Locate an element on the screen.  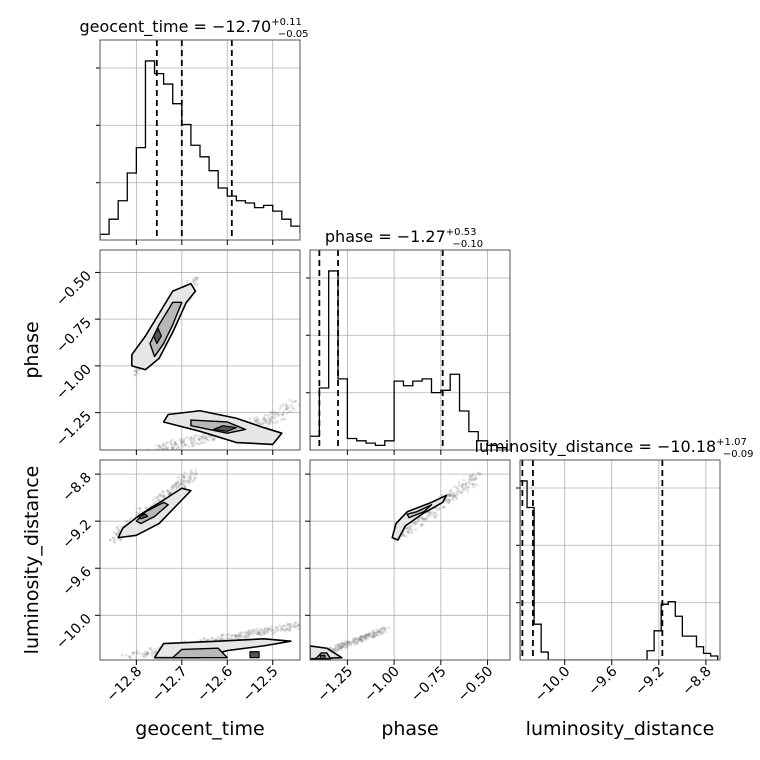
title-sup-phase: +0.53 is located at coordinates (461, 232).